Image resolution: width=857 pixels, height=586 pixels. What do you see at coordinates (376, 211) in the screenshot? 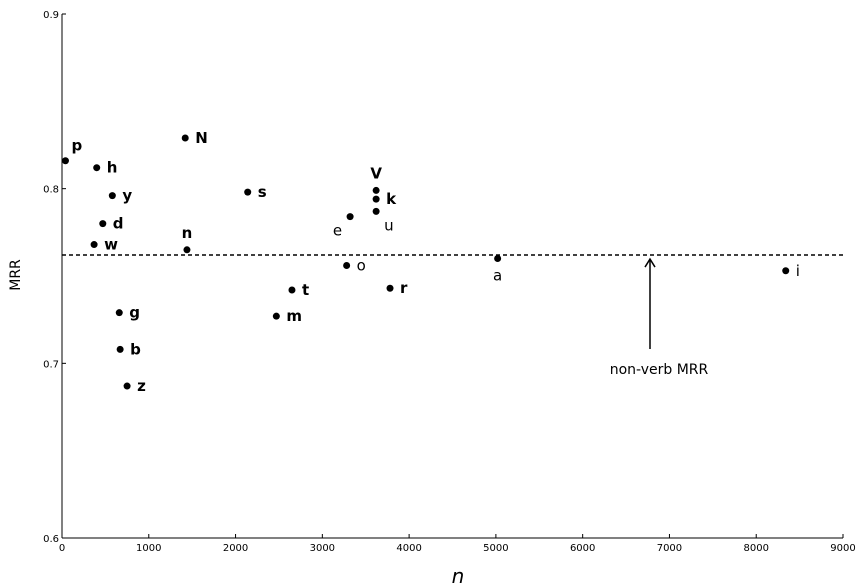
I see `data-point-u` at bounding box center [376, 211].